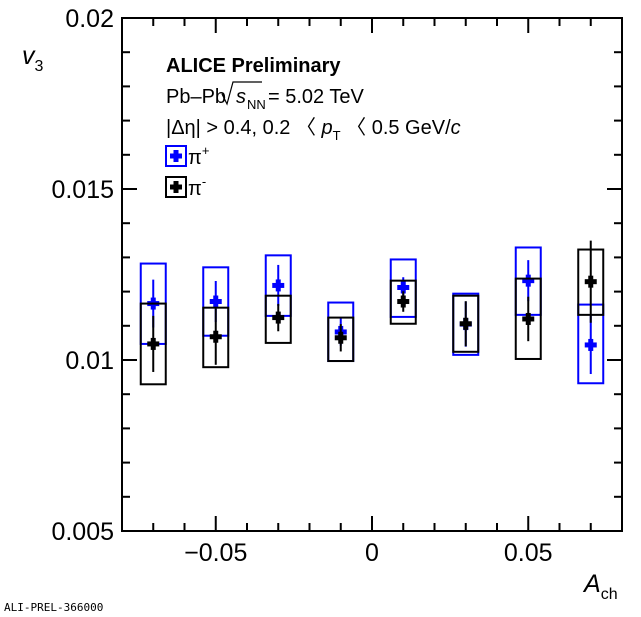 This screenshot has height=617, width=641. Describe the element at coordinates (253, 66) in the screenshot. I see `chart-title: ALICE Preliminary` at that location.